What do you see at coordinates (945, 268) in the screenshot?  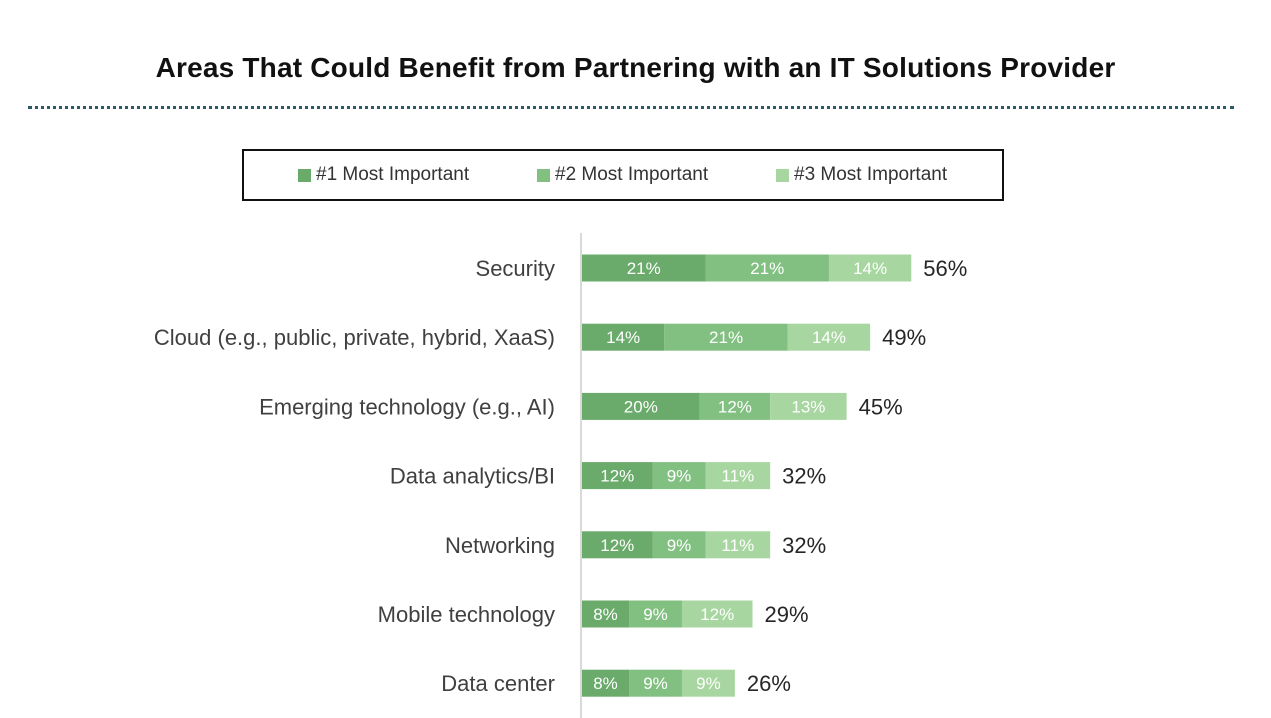 I see `total-value-label: 56%` at bounding box center [945, 268].